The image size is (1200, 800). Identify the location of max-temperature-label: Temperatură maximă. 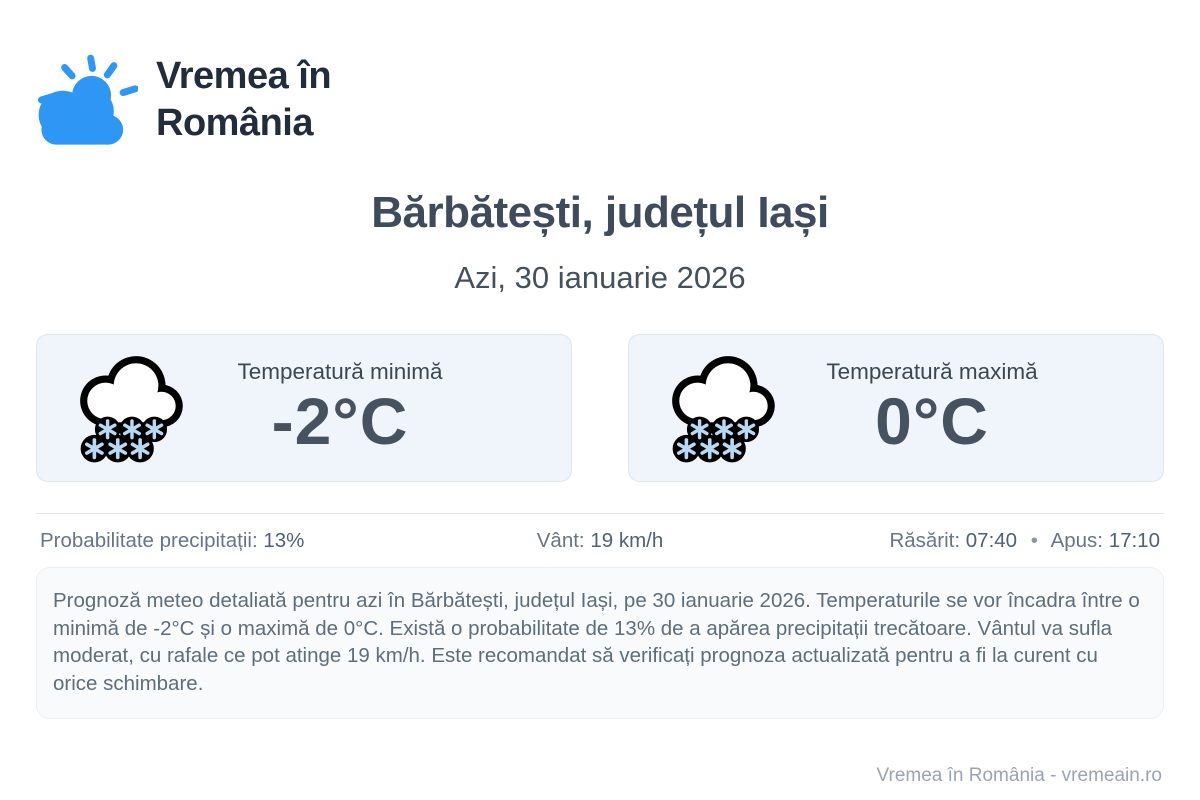
(932, 372).